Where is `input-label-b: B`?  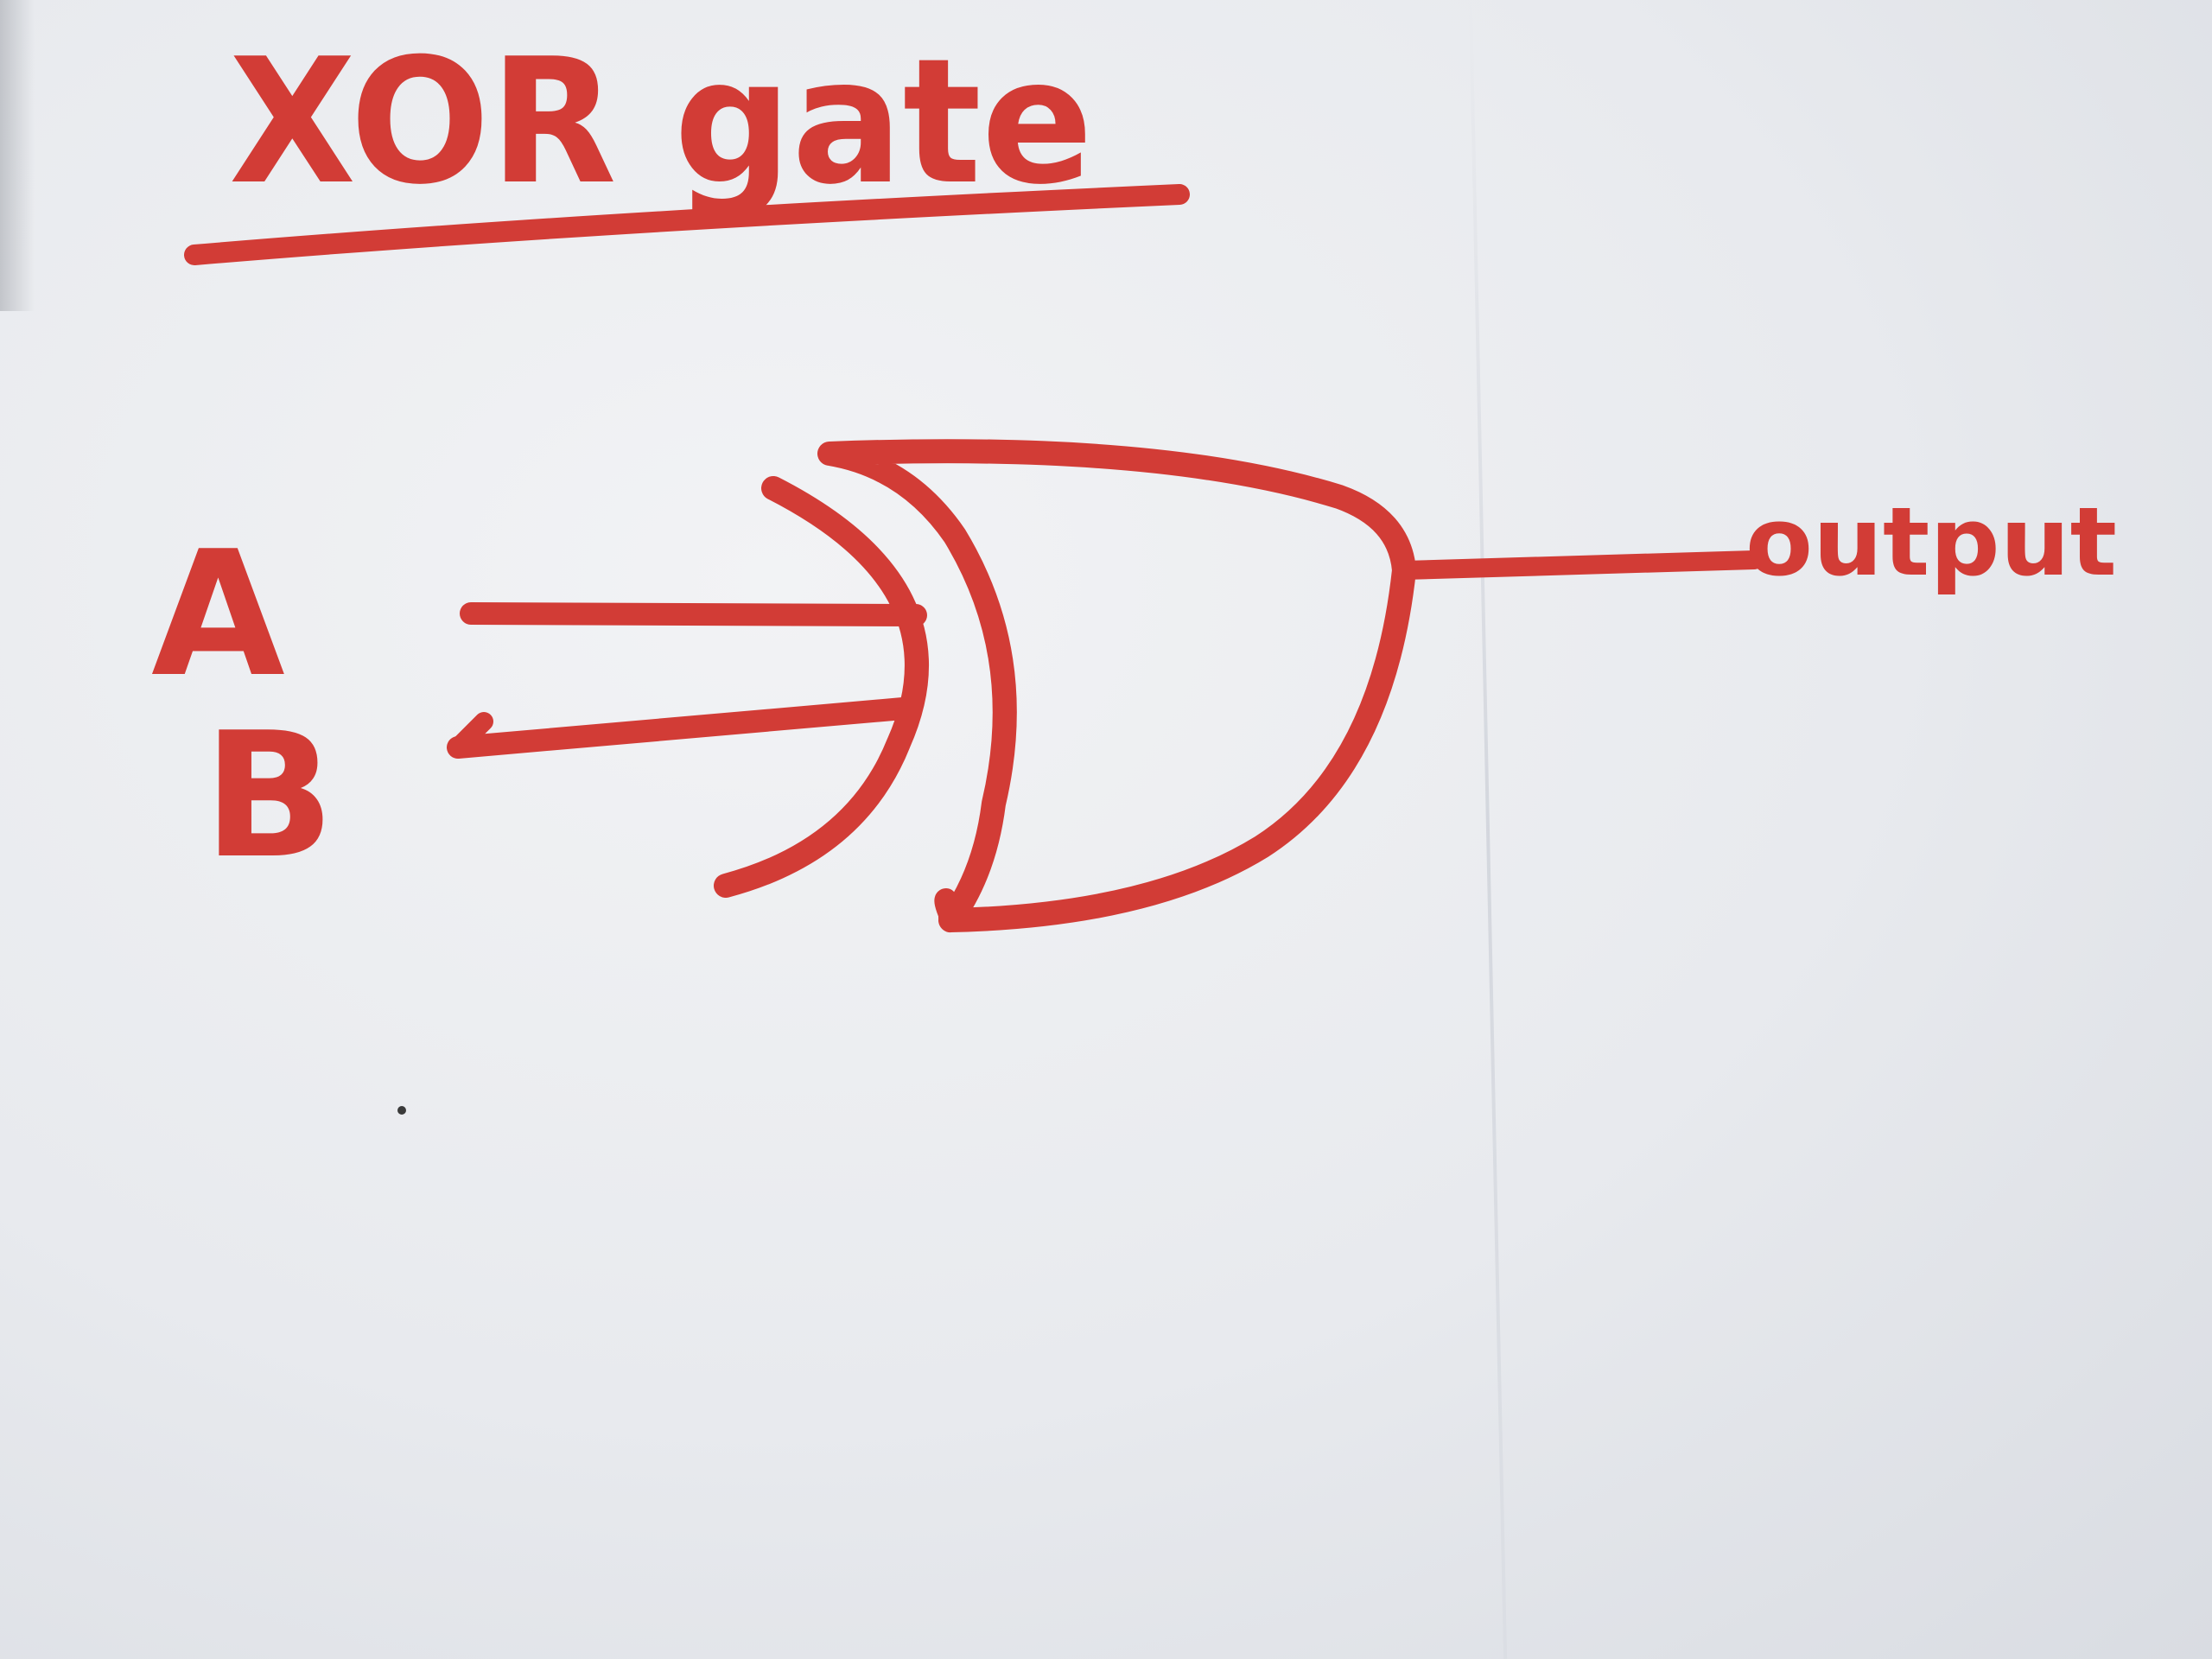 input-label-b: B is located at coordinates (268, 796).